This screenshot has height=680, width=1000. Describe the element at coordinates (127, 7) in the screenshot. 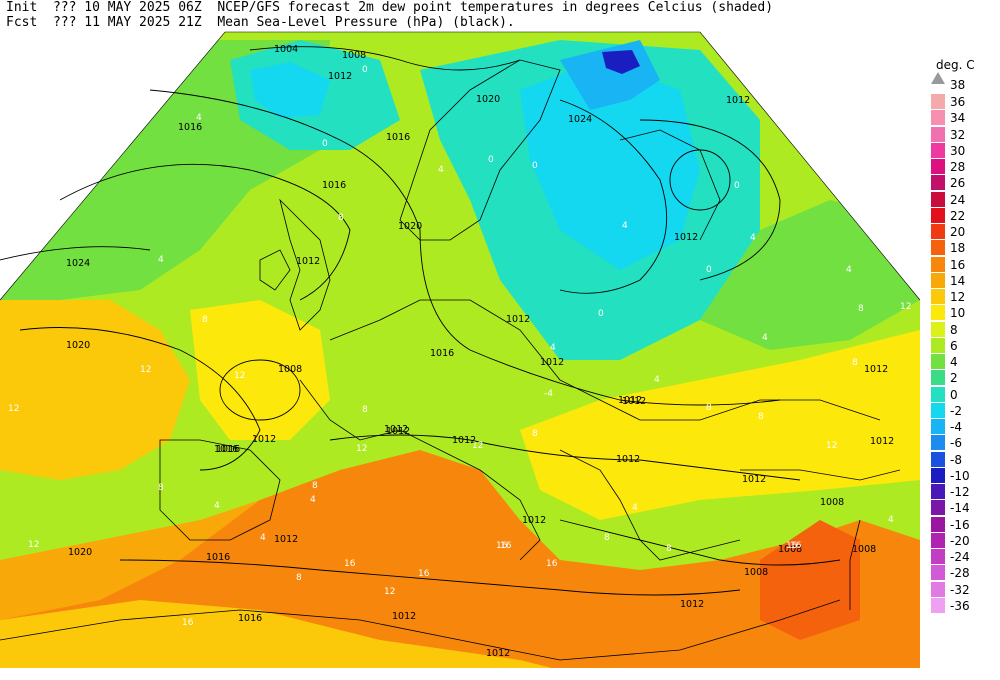

I see `init-time: ??? 10 MAY 2025 06Z` at that location.